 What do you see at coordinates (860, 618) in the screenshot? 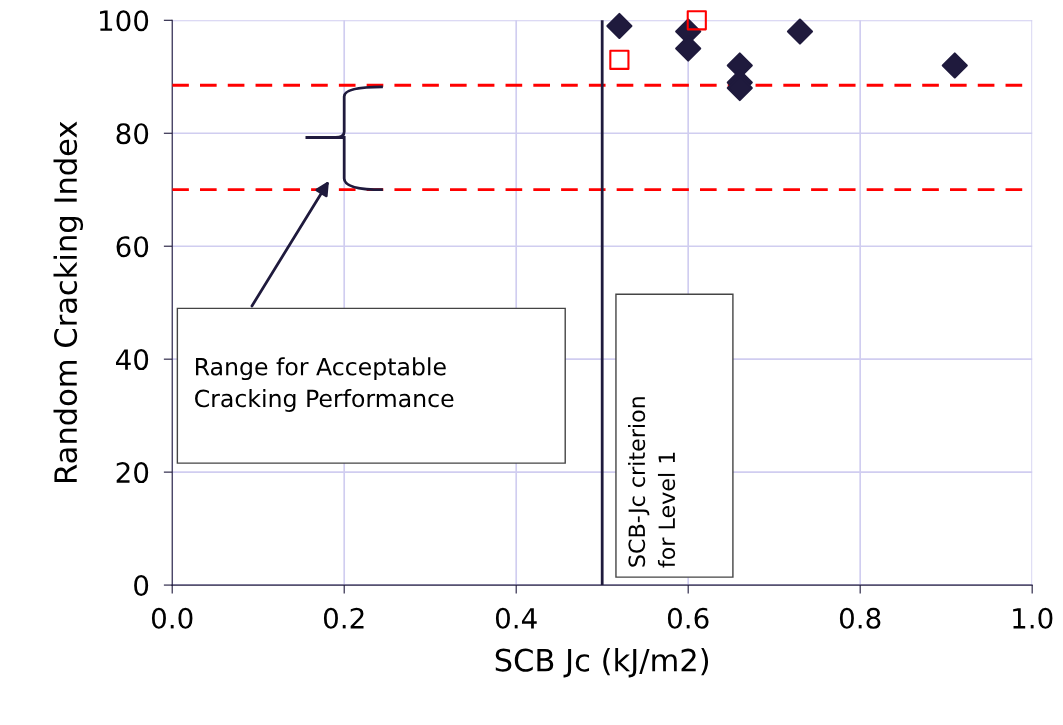
I see `x-tick-label: 0.8` at bounding box center [860, 618].